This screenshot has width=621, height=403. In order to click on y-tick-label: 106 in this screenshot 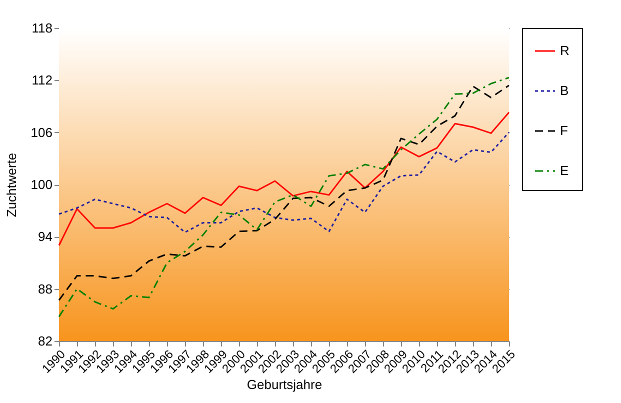, I will do `click(41, 132)`.